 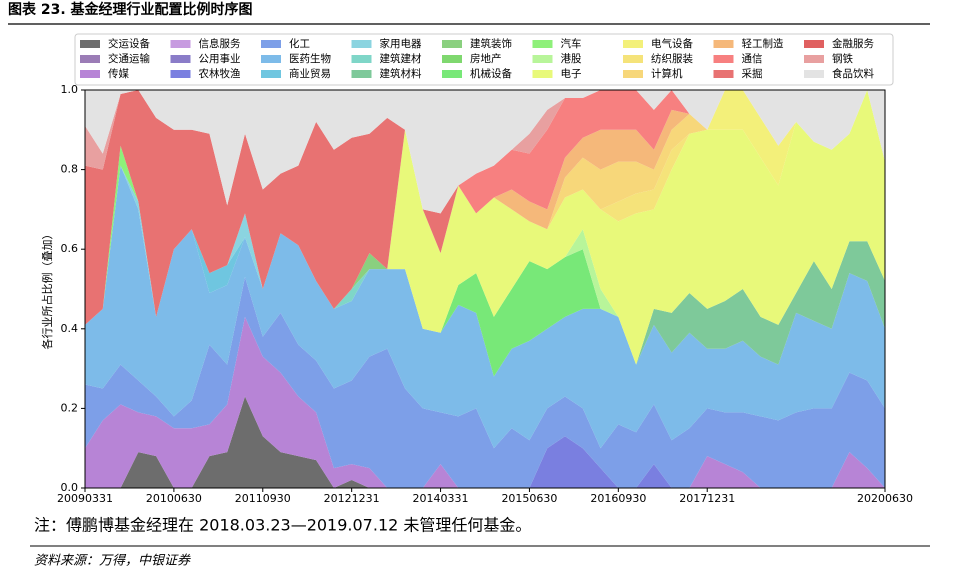 What do you see at coordinates (618, 498) in the screenshot?
I see `x-tick-label: 20160930` at bounding box center [618, 498].